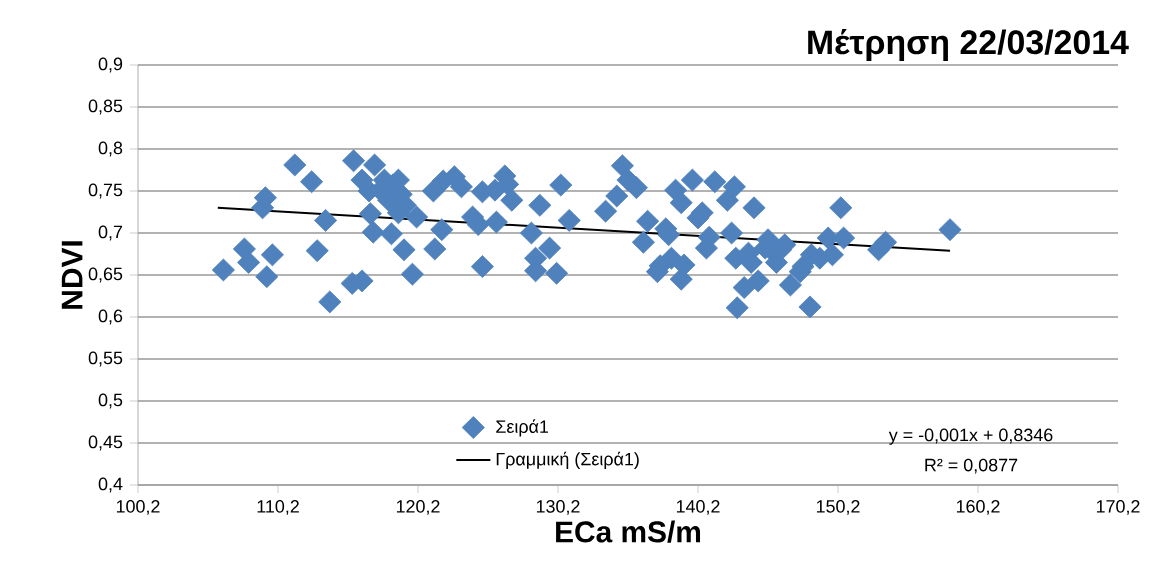  What do you see at coordinates (628, 531) in the screenshot?
I see `x-axis-title: ECa mS/m` at bounding box center [628, 531].